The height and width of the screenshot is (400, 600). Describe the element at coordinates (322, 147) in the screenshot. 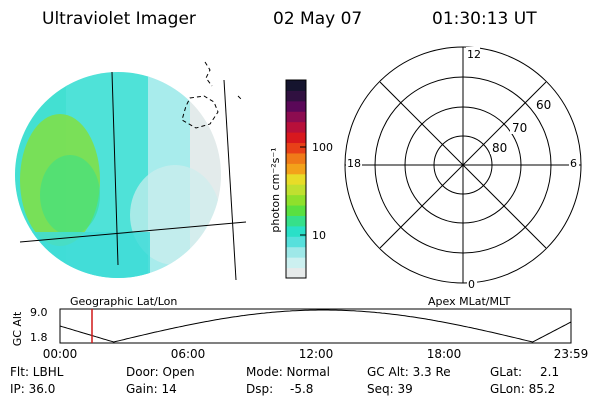

I see `colorbar-tick-label-100: 100` at that location.